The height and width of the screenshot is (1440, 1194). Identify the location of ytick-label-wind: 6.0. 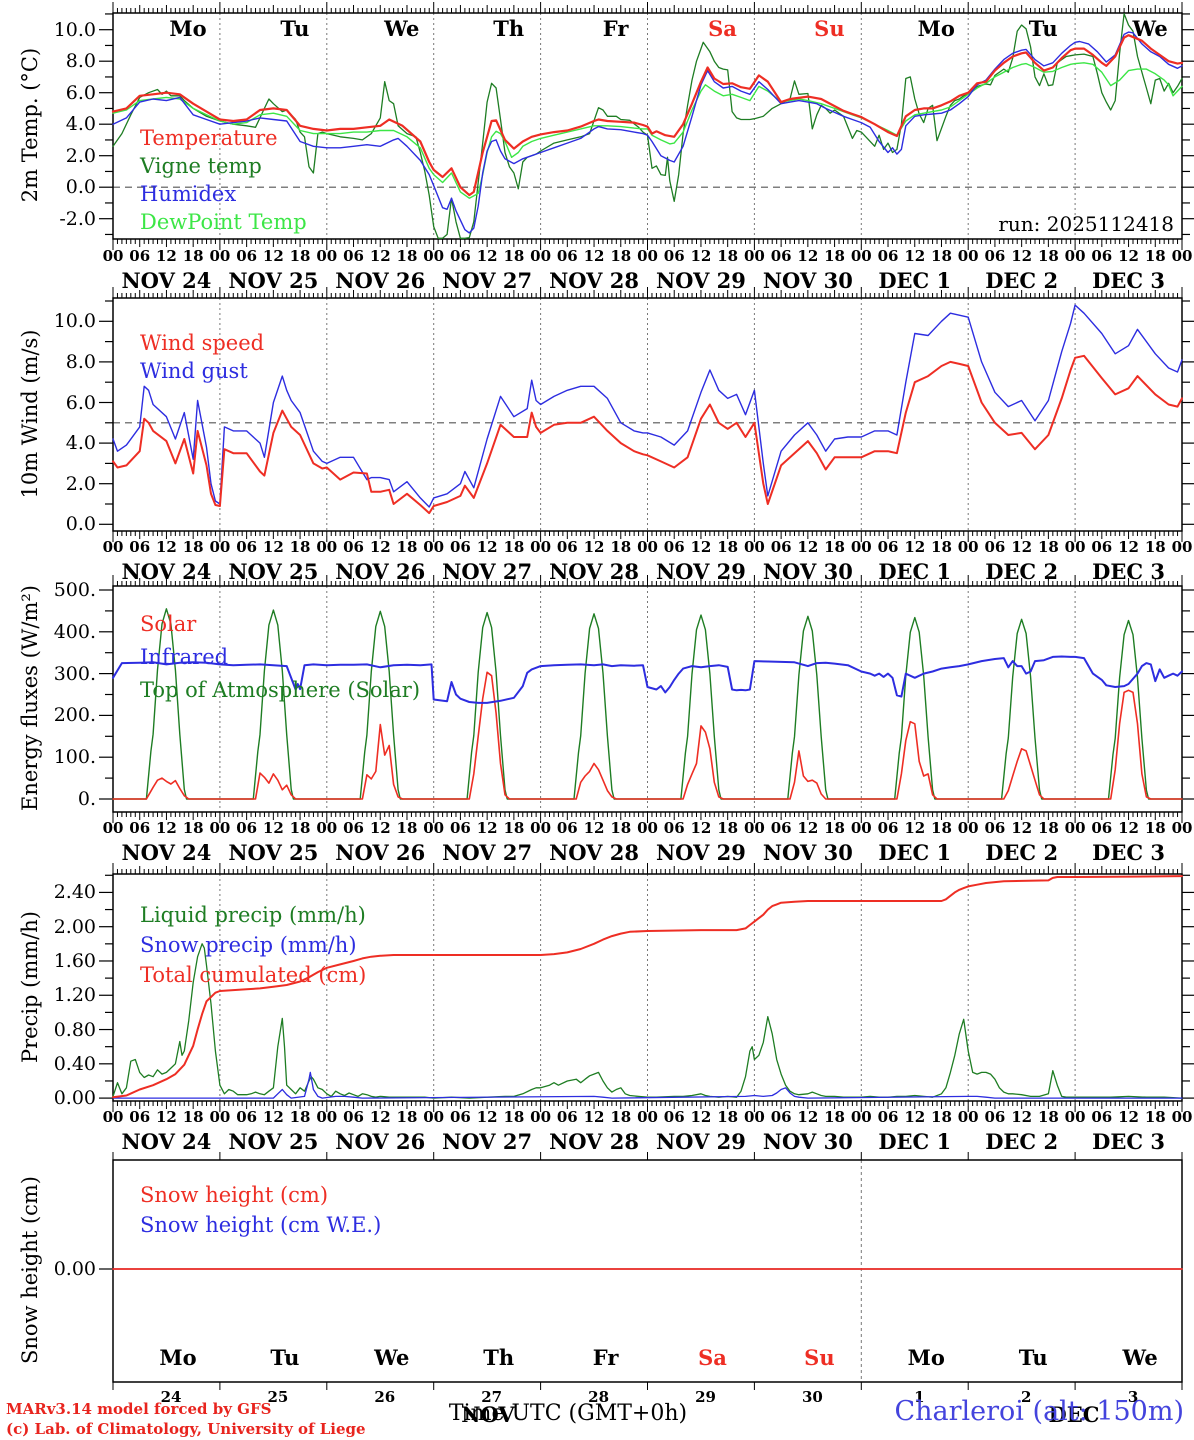
(80, 402).